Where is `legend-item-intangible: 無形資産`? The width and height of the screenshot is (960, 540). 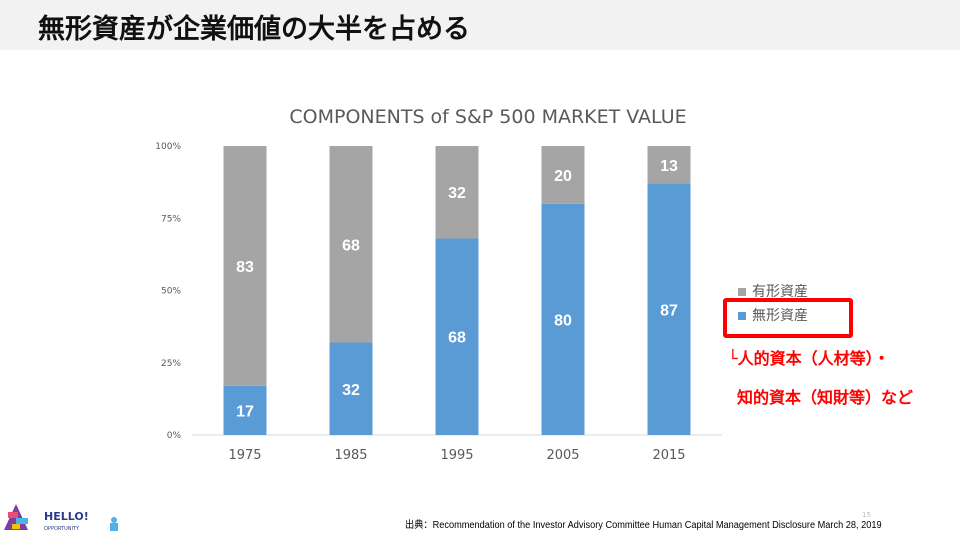 legend-item-intangible: 無形資産 is located at coordinates (773, 315).